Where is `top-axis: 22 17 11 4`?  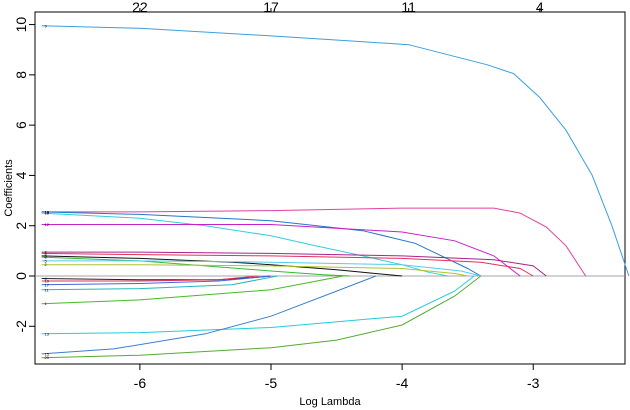 top-axis: 22 17 11 4 is located at coordinates (338, 7).